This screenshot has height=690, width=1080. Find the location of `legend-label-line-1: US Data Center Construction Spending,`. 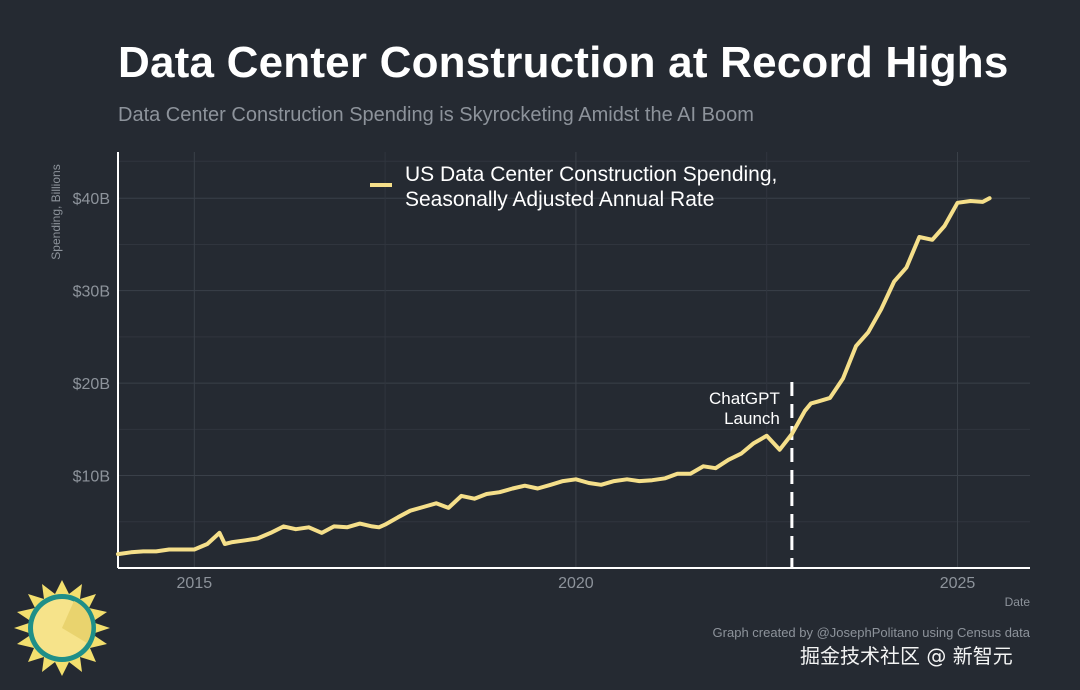

legend-label-line-1: US Data Center Construction Spending, is located at coordinates (591, 174).